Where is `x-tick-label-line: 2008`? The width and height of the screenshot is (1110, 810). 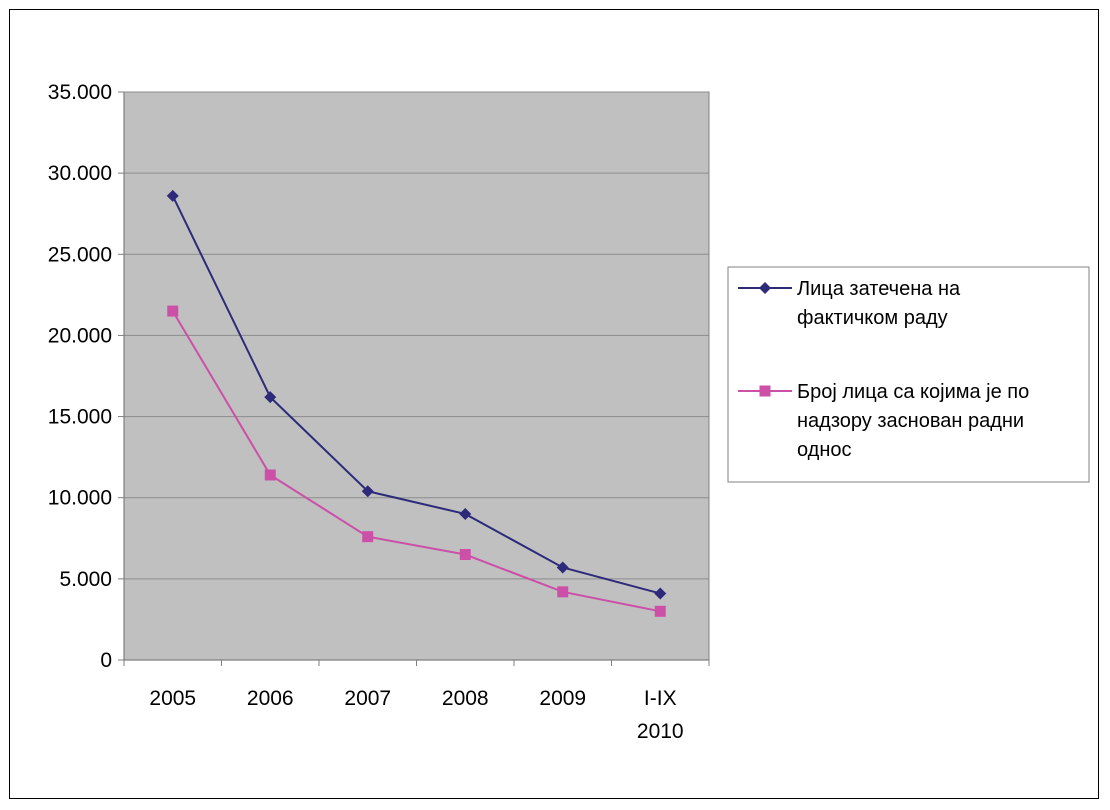 x-tick-label-line: 2008 is located at coordinates (465, 698).